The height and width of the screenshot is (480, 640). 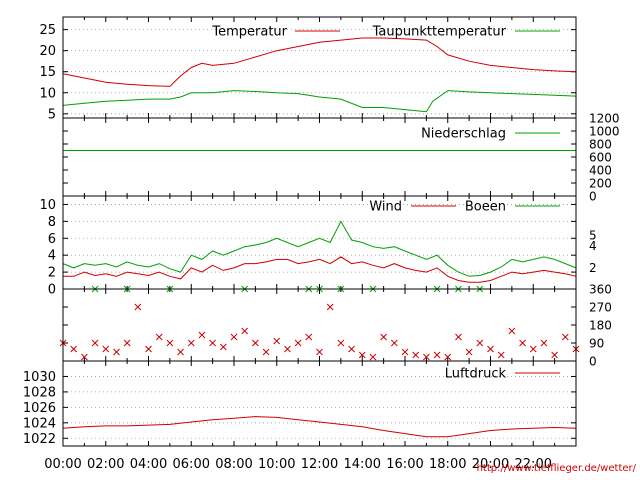 I want to click on series-line-taupunkttemperatur, so click(x=319, y=101).